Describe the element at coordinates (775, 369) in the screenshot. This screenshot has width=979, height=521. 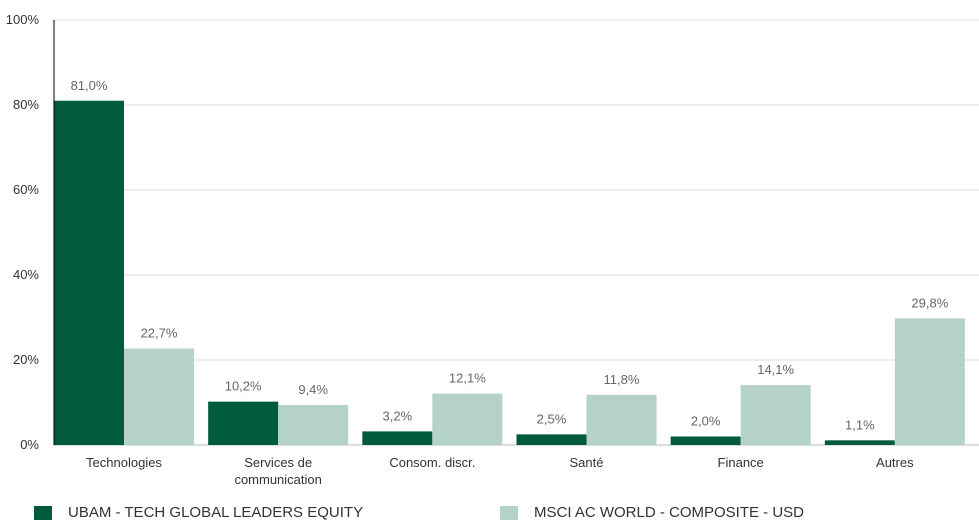
I see `data-label: 14,1%` at that location.